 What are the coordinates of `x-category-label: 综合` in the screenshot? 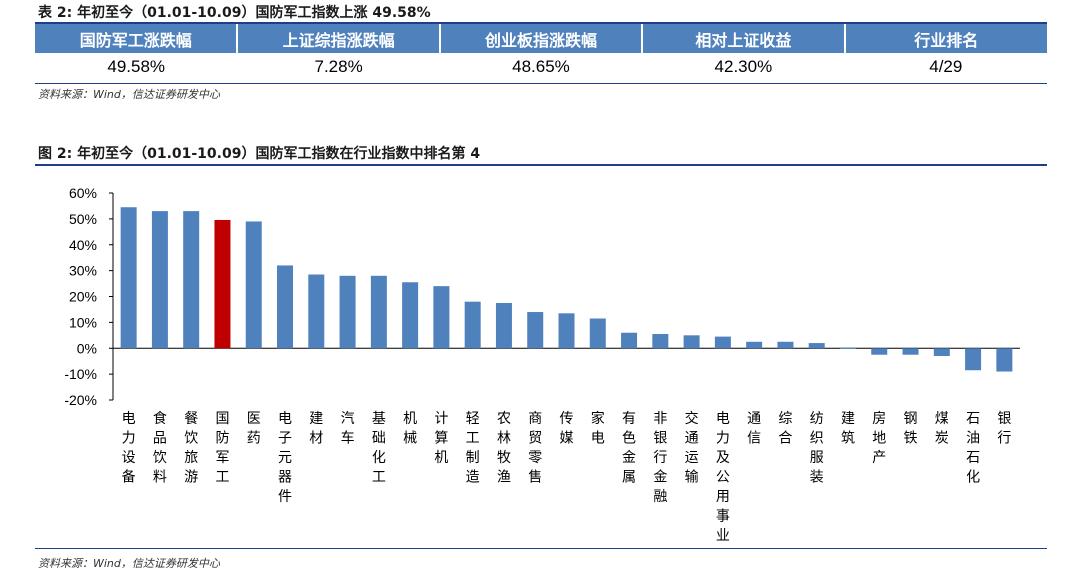 It's located at (785, 429).